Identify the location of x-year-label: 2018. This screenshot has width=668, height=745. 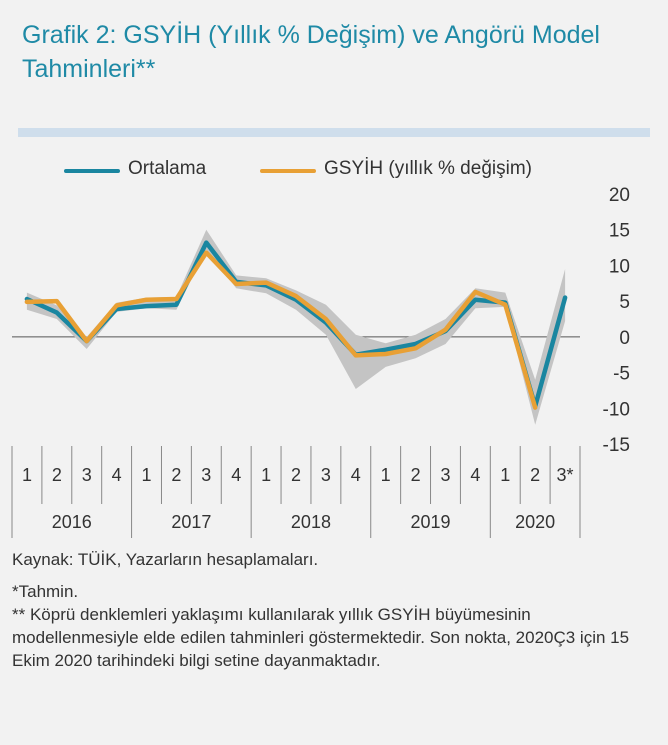
(311, 522).